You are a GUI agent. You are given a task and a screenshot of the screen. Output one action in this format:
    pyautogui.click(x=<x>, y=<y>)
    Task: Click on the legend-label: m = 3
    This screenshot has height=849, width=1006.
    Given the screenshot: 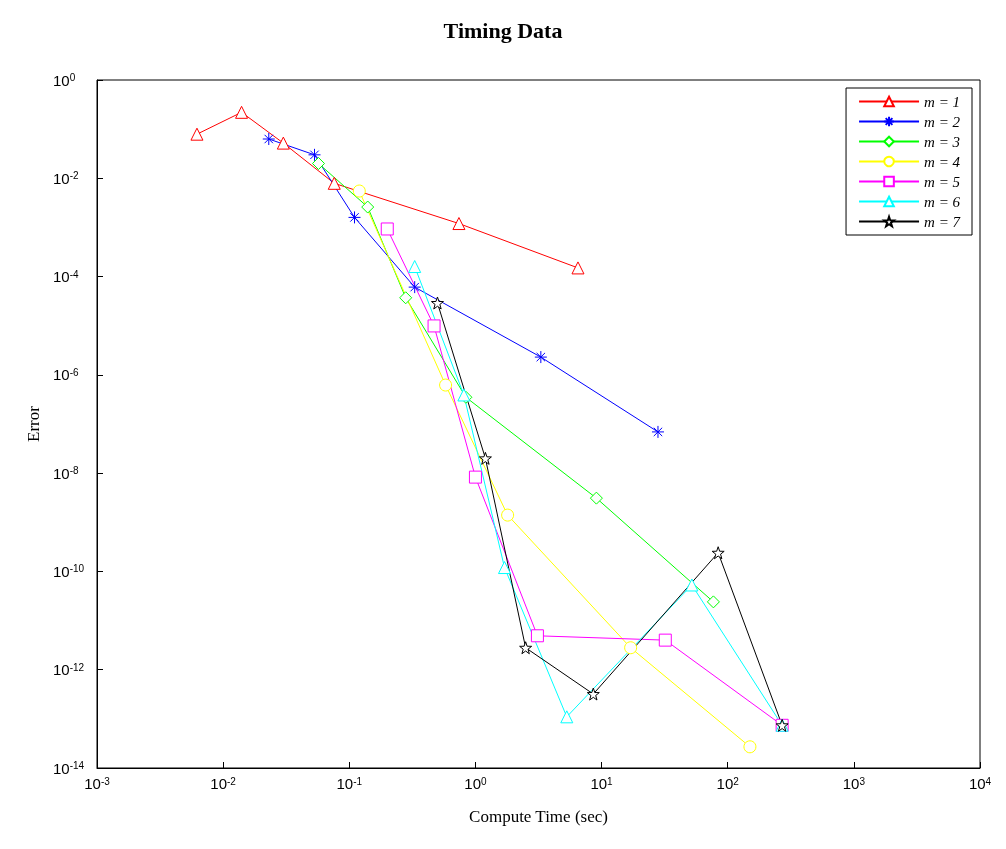 What is the action you would take?
    pyautogui.click(x=942, y=141)
    